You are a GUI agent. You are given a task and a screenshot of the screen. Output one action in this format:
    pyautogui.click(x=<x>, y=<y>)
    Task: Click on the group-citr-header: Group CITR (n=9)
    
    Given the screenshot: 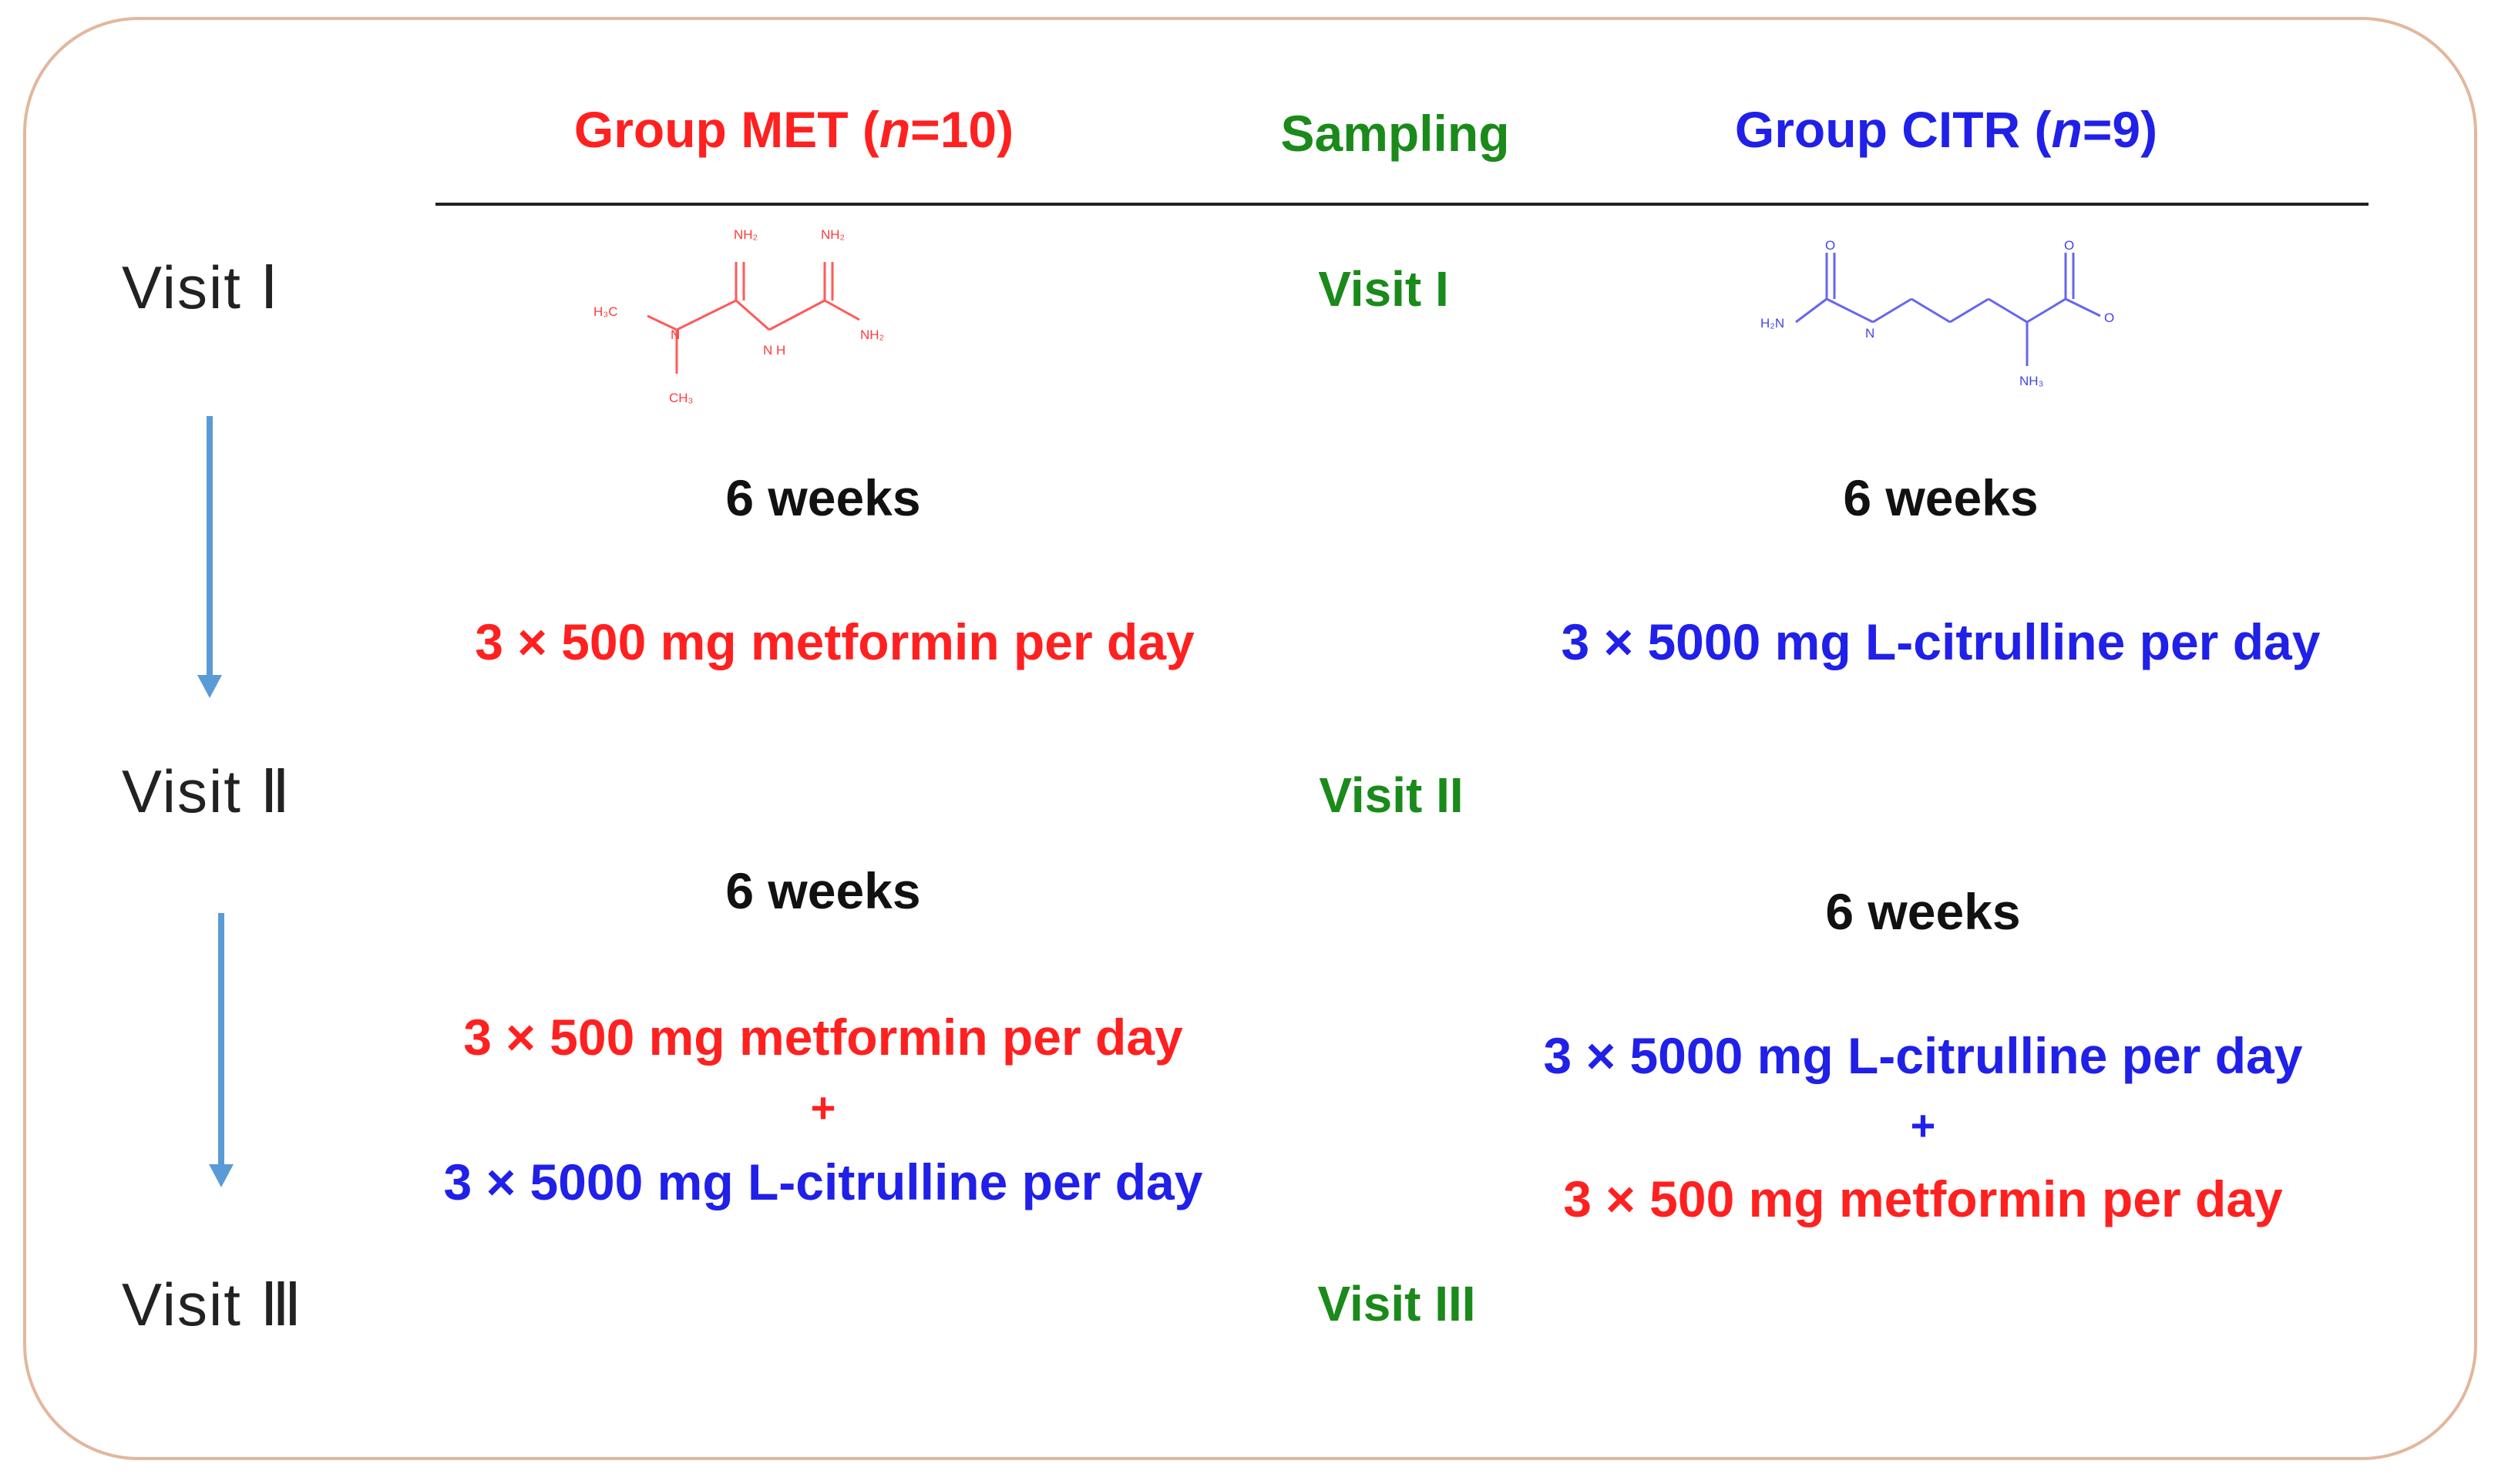 What is the action you would take?
    pyautogui.click(x=1946, y=129)
    